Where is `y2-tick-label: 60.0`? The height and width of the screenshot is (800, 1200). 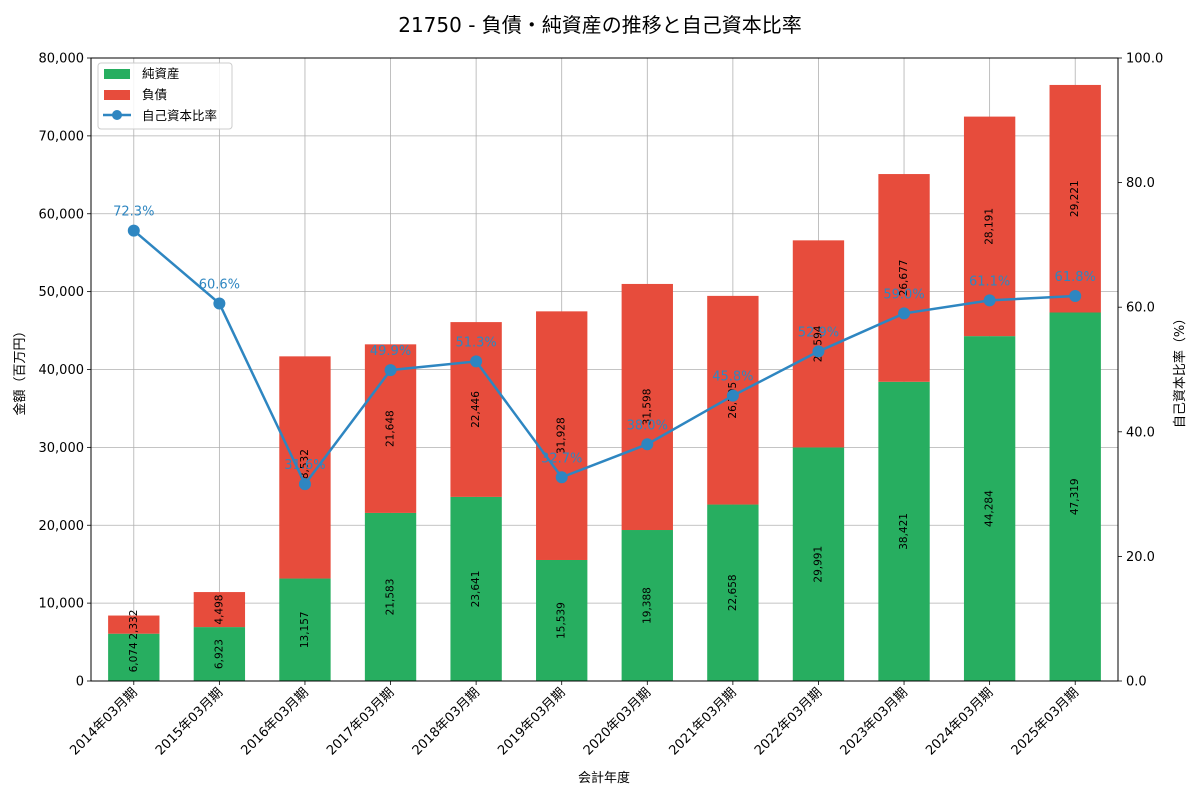 y2-tick-label: 60.0 is located at coordinates (1140, 308).